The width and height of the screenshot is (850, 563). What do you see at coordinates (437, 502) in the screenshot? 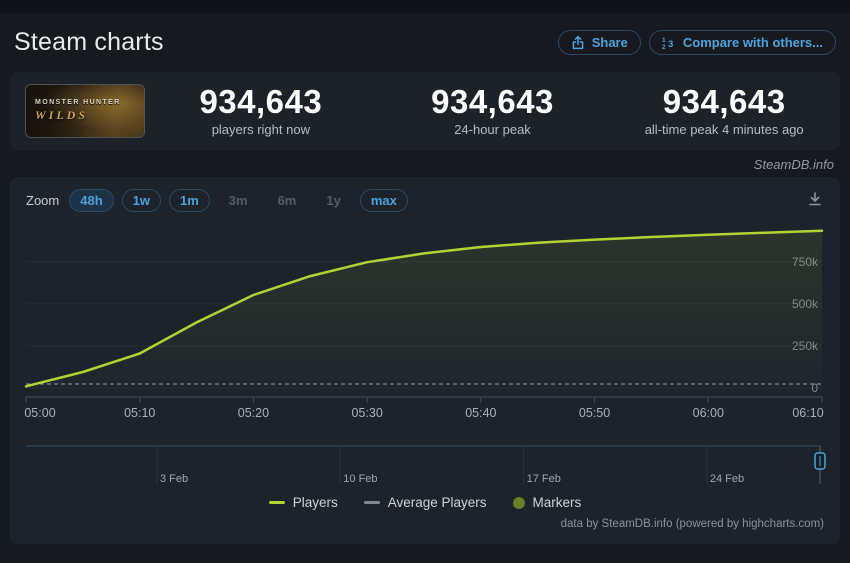
I see `legend-label: Average Players` at bounding box center [437, 502].